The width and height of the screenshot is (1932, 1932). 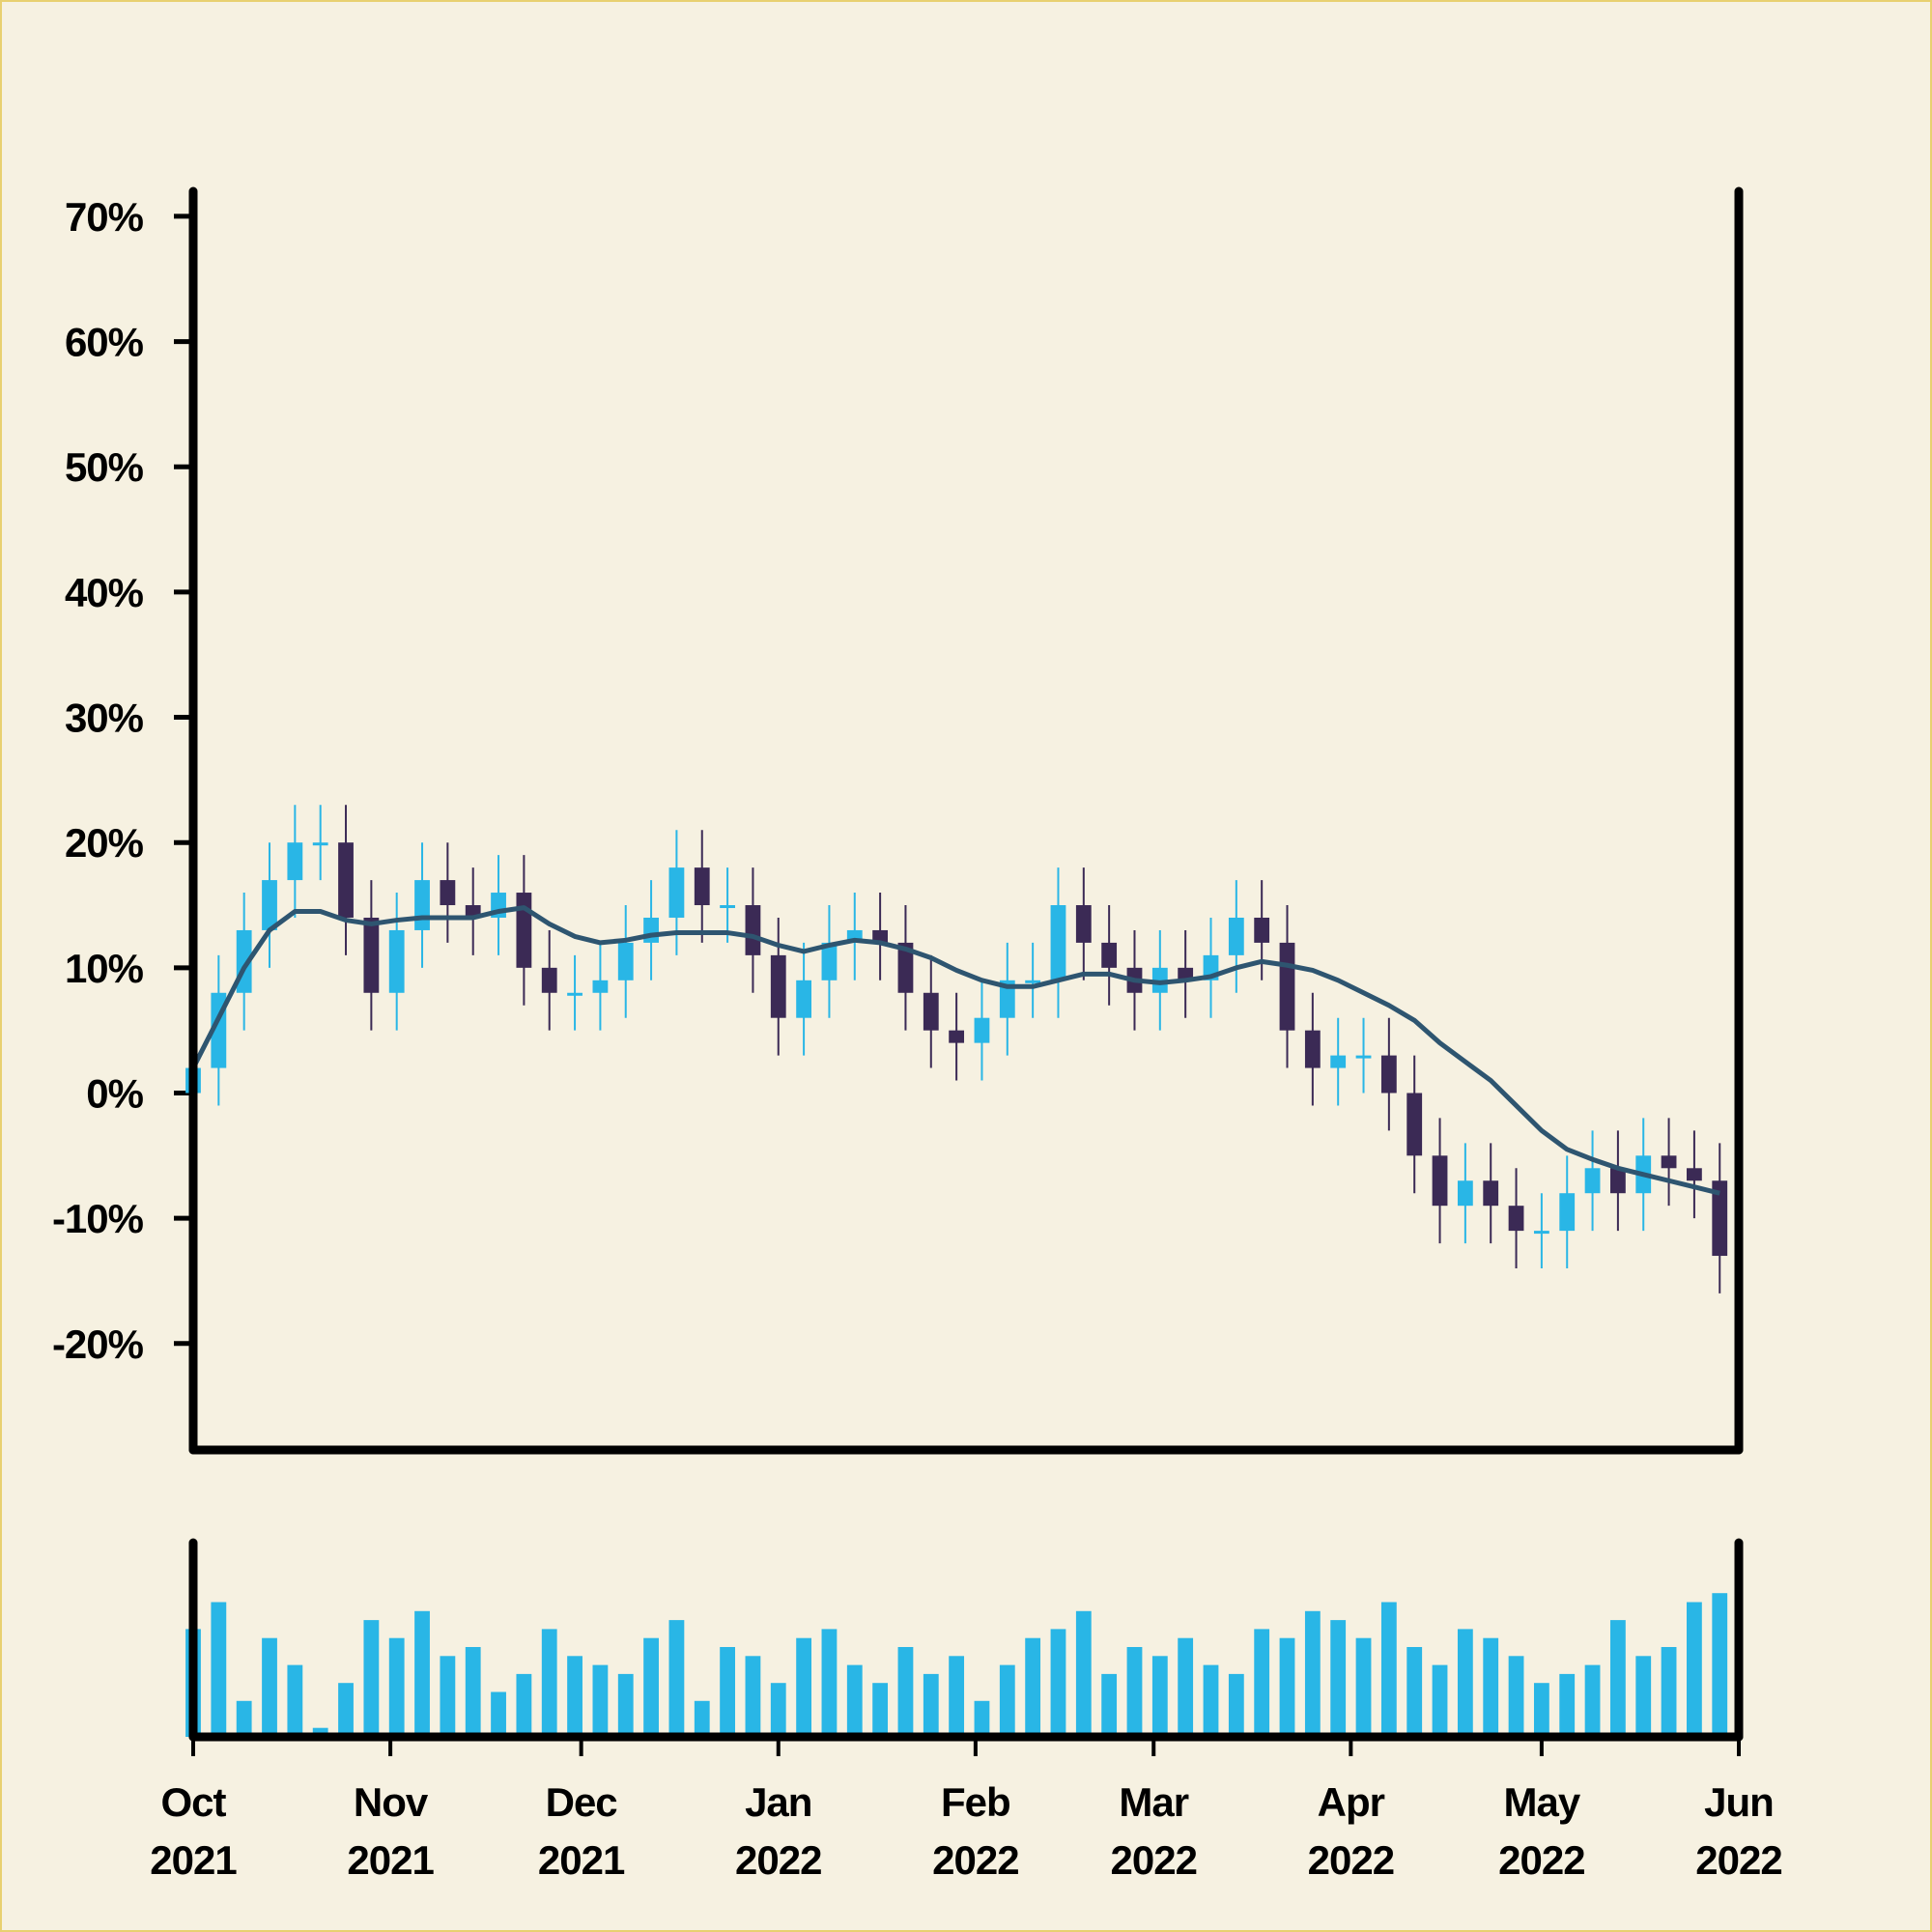 What do you see at coordinates (1542, 1802) in the screenshot?
I see `x-tick-label: May` at bounding box center [1542, 1802].